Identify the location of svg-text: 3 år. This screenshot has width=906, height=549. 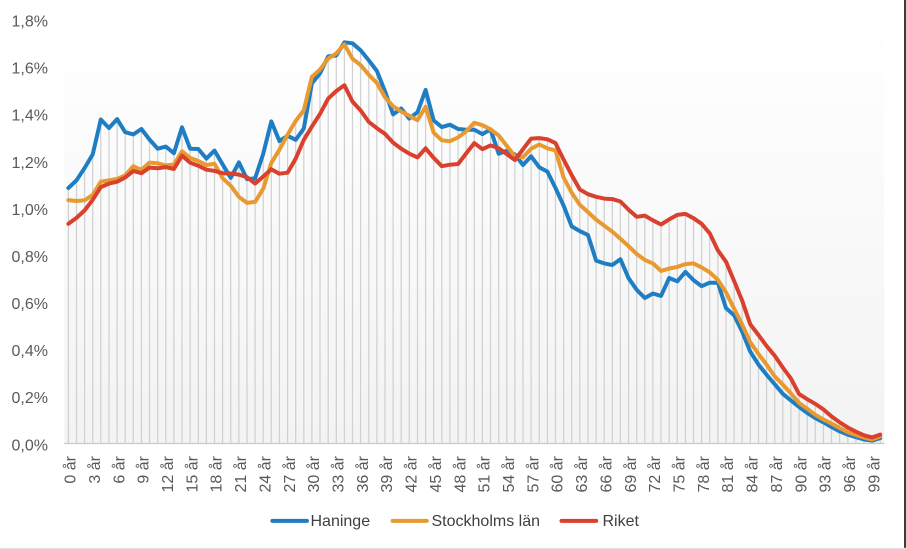
(95, 469).